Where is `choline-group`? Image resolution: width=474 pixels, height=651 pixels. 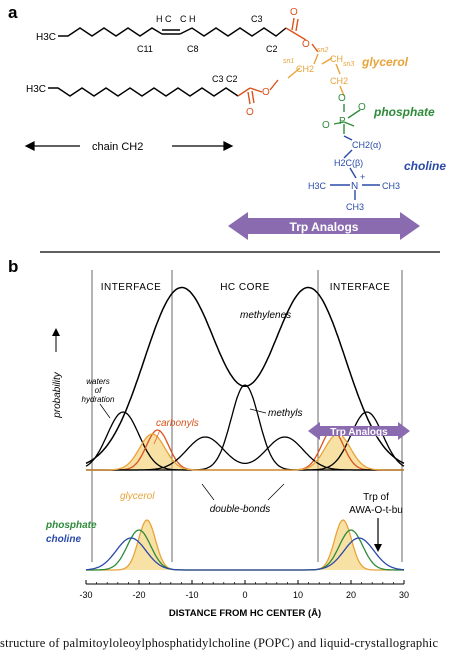 choline-group is located at coordinates (355, 167).